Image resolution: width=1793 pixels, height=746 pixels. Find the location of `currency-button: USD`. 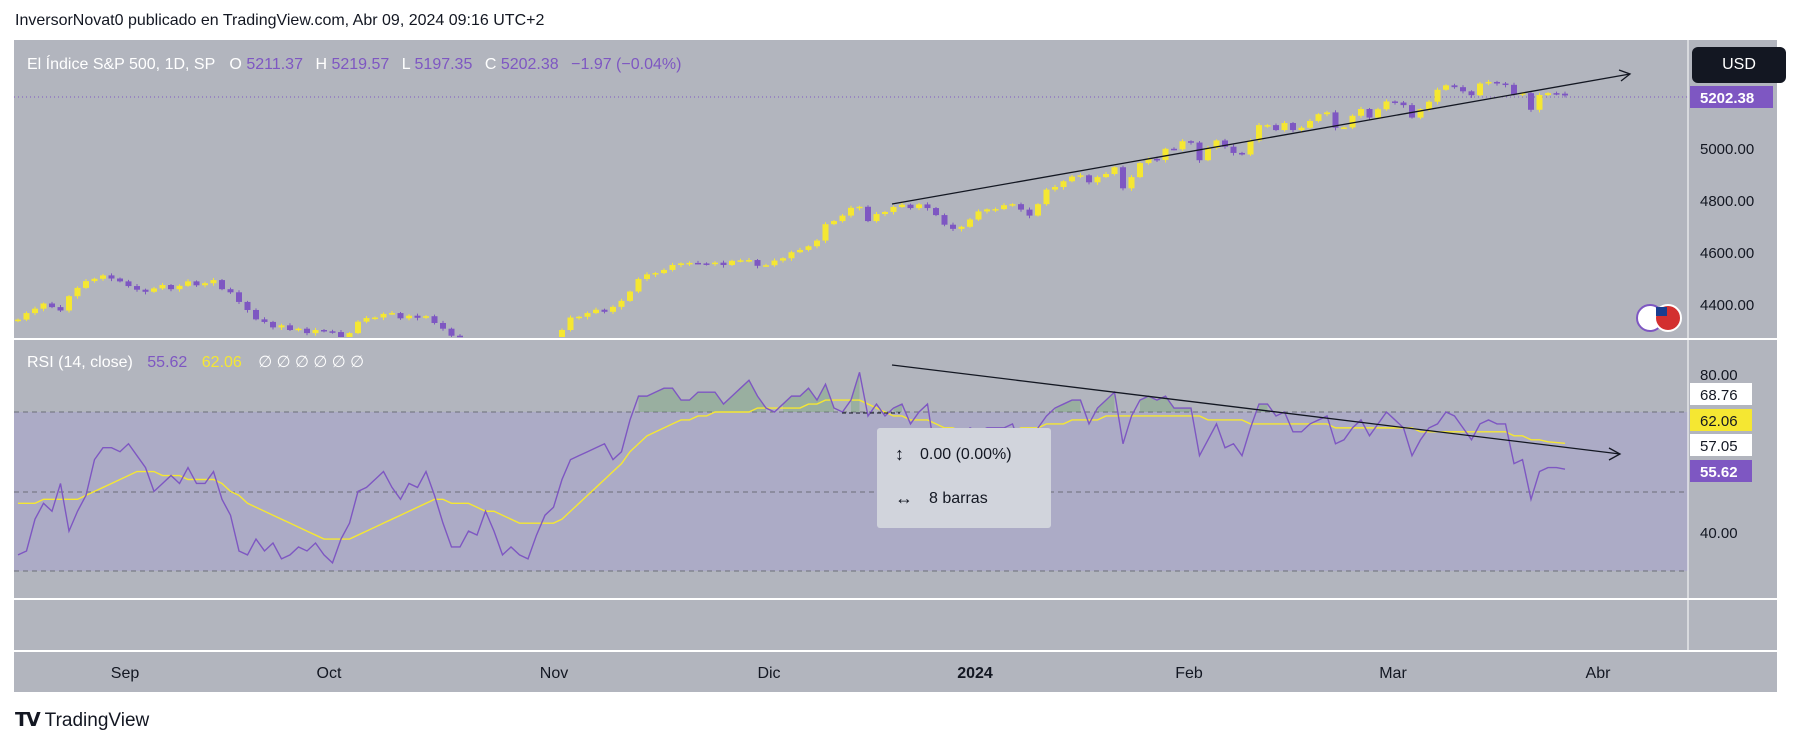

currency-button: USD is located at coordinates (1739, 65).